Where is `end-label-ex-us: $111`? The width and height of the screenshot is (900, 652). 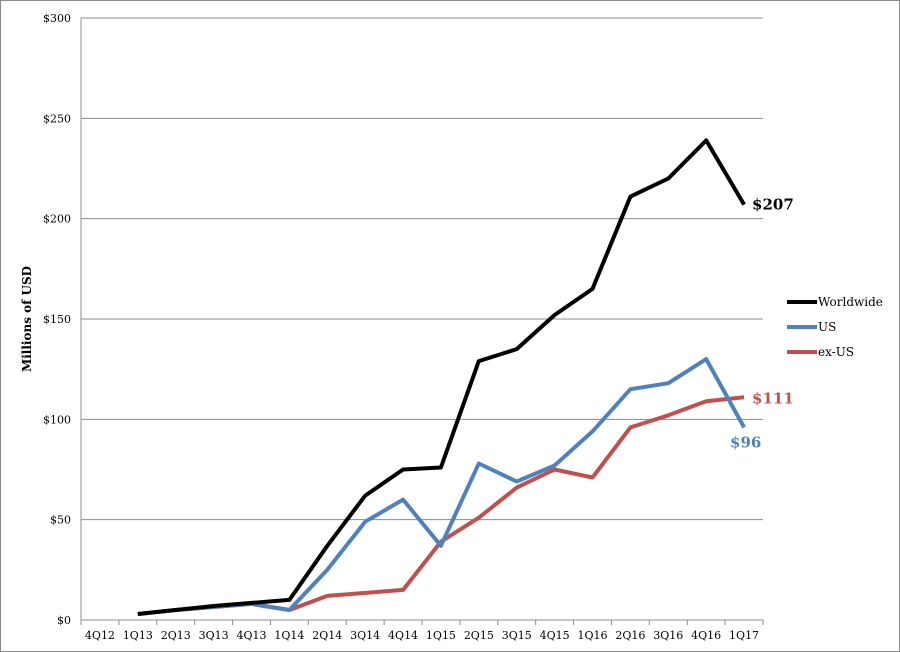
end-label-ex-us: $111 is located at coordinates (773, 398).